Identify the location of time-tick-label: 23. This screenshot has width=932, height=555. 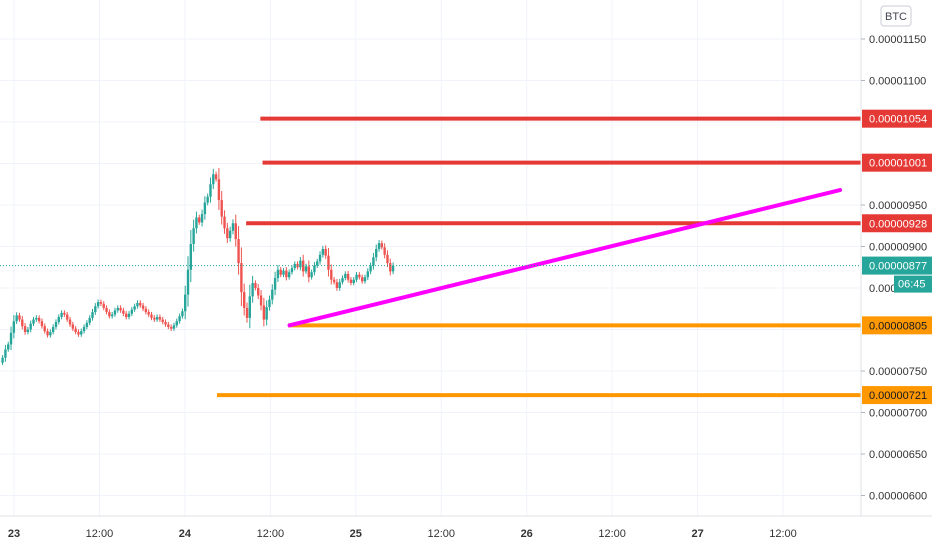
(14, 534).